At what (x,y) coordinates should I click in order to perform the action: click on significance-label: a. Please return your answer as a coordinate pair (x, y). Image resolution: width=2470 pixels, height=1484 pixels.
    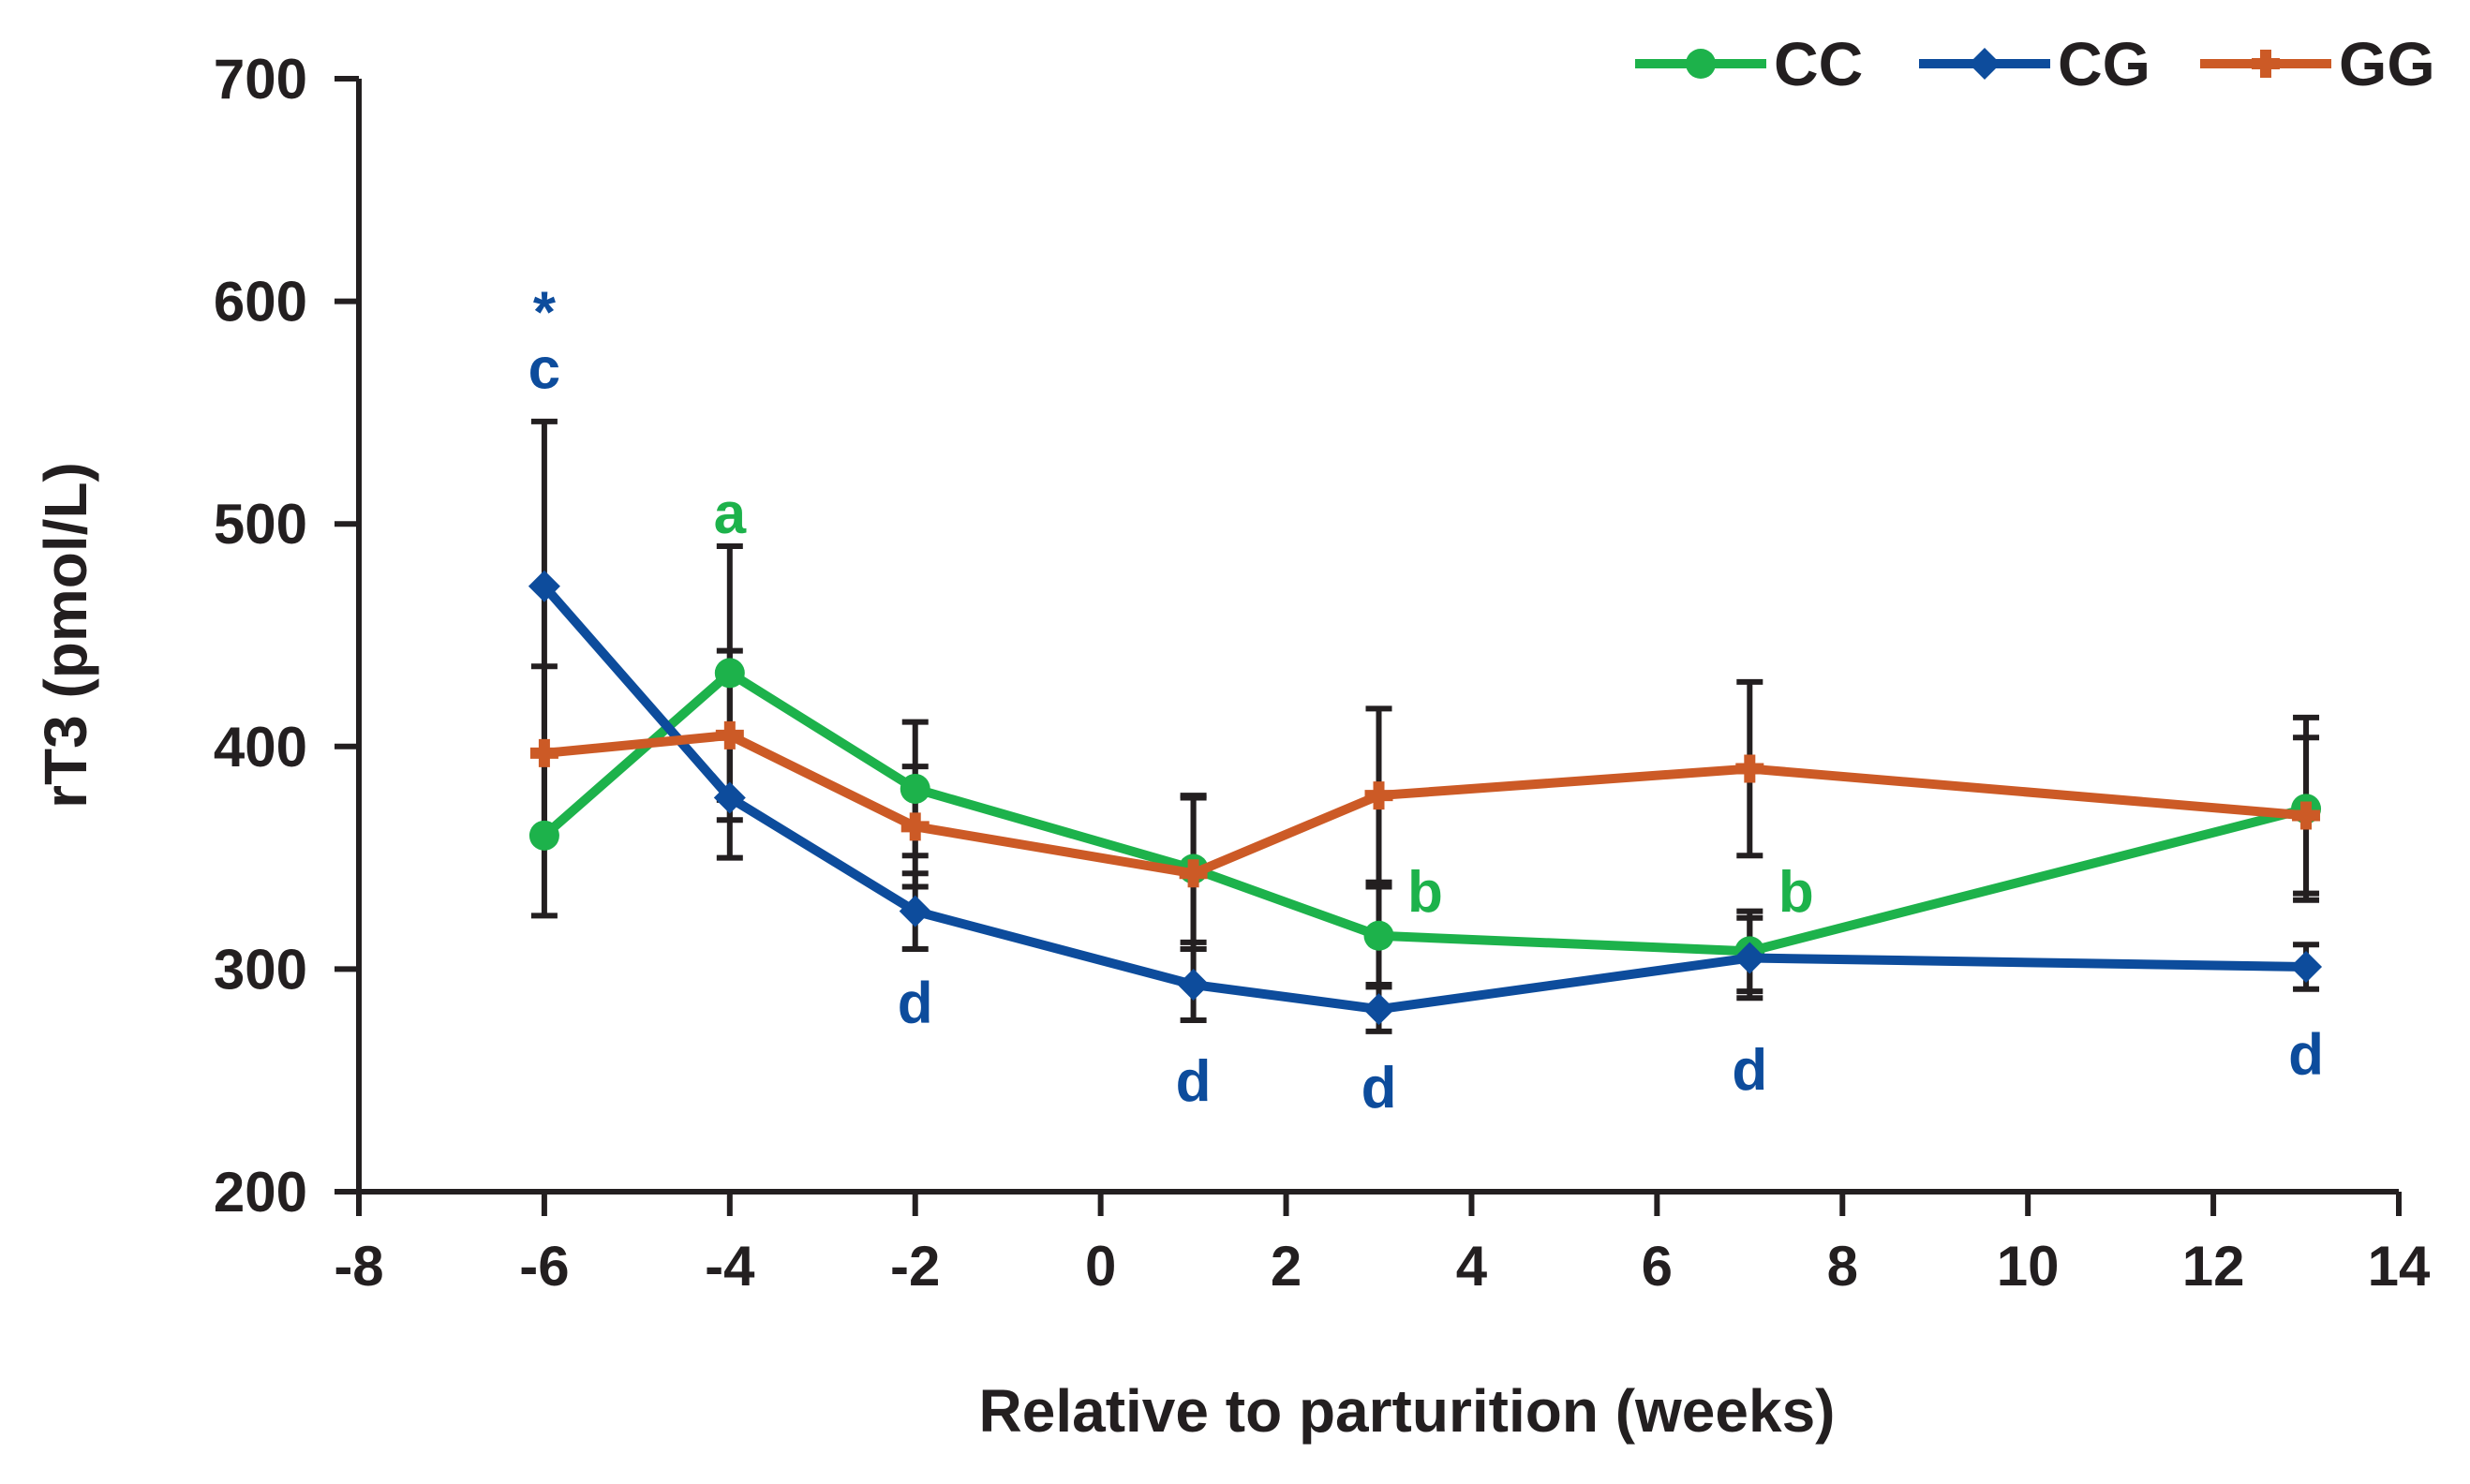
    Looking at the image, I should click on (730, 514).